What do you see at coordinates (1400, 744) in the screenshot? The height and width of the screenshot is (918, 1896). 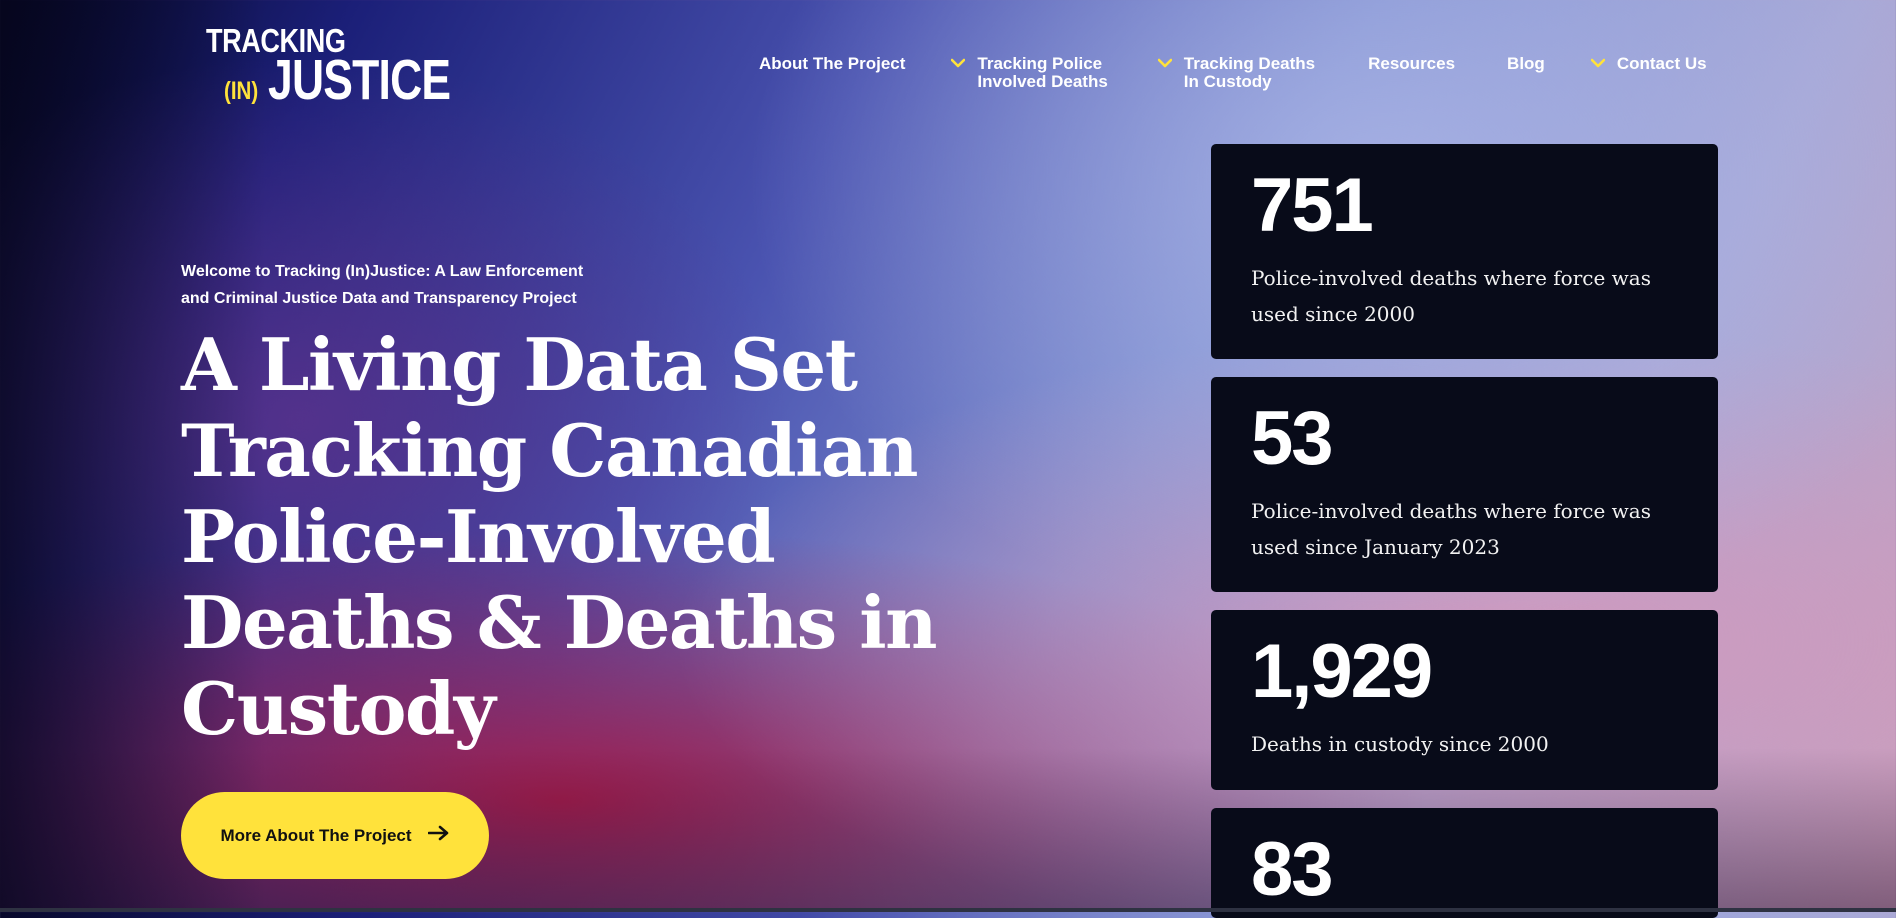 I see `stat-label: Deaths in custody since 2000` at bounding box center [1400, 744].